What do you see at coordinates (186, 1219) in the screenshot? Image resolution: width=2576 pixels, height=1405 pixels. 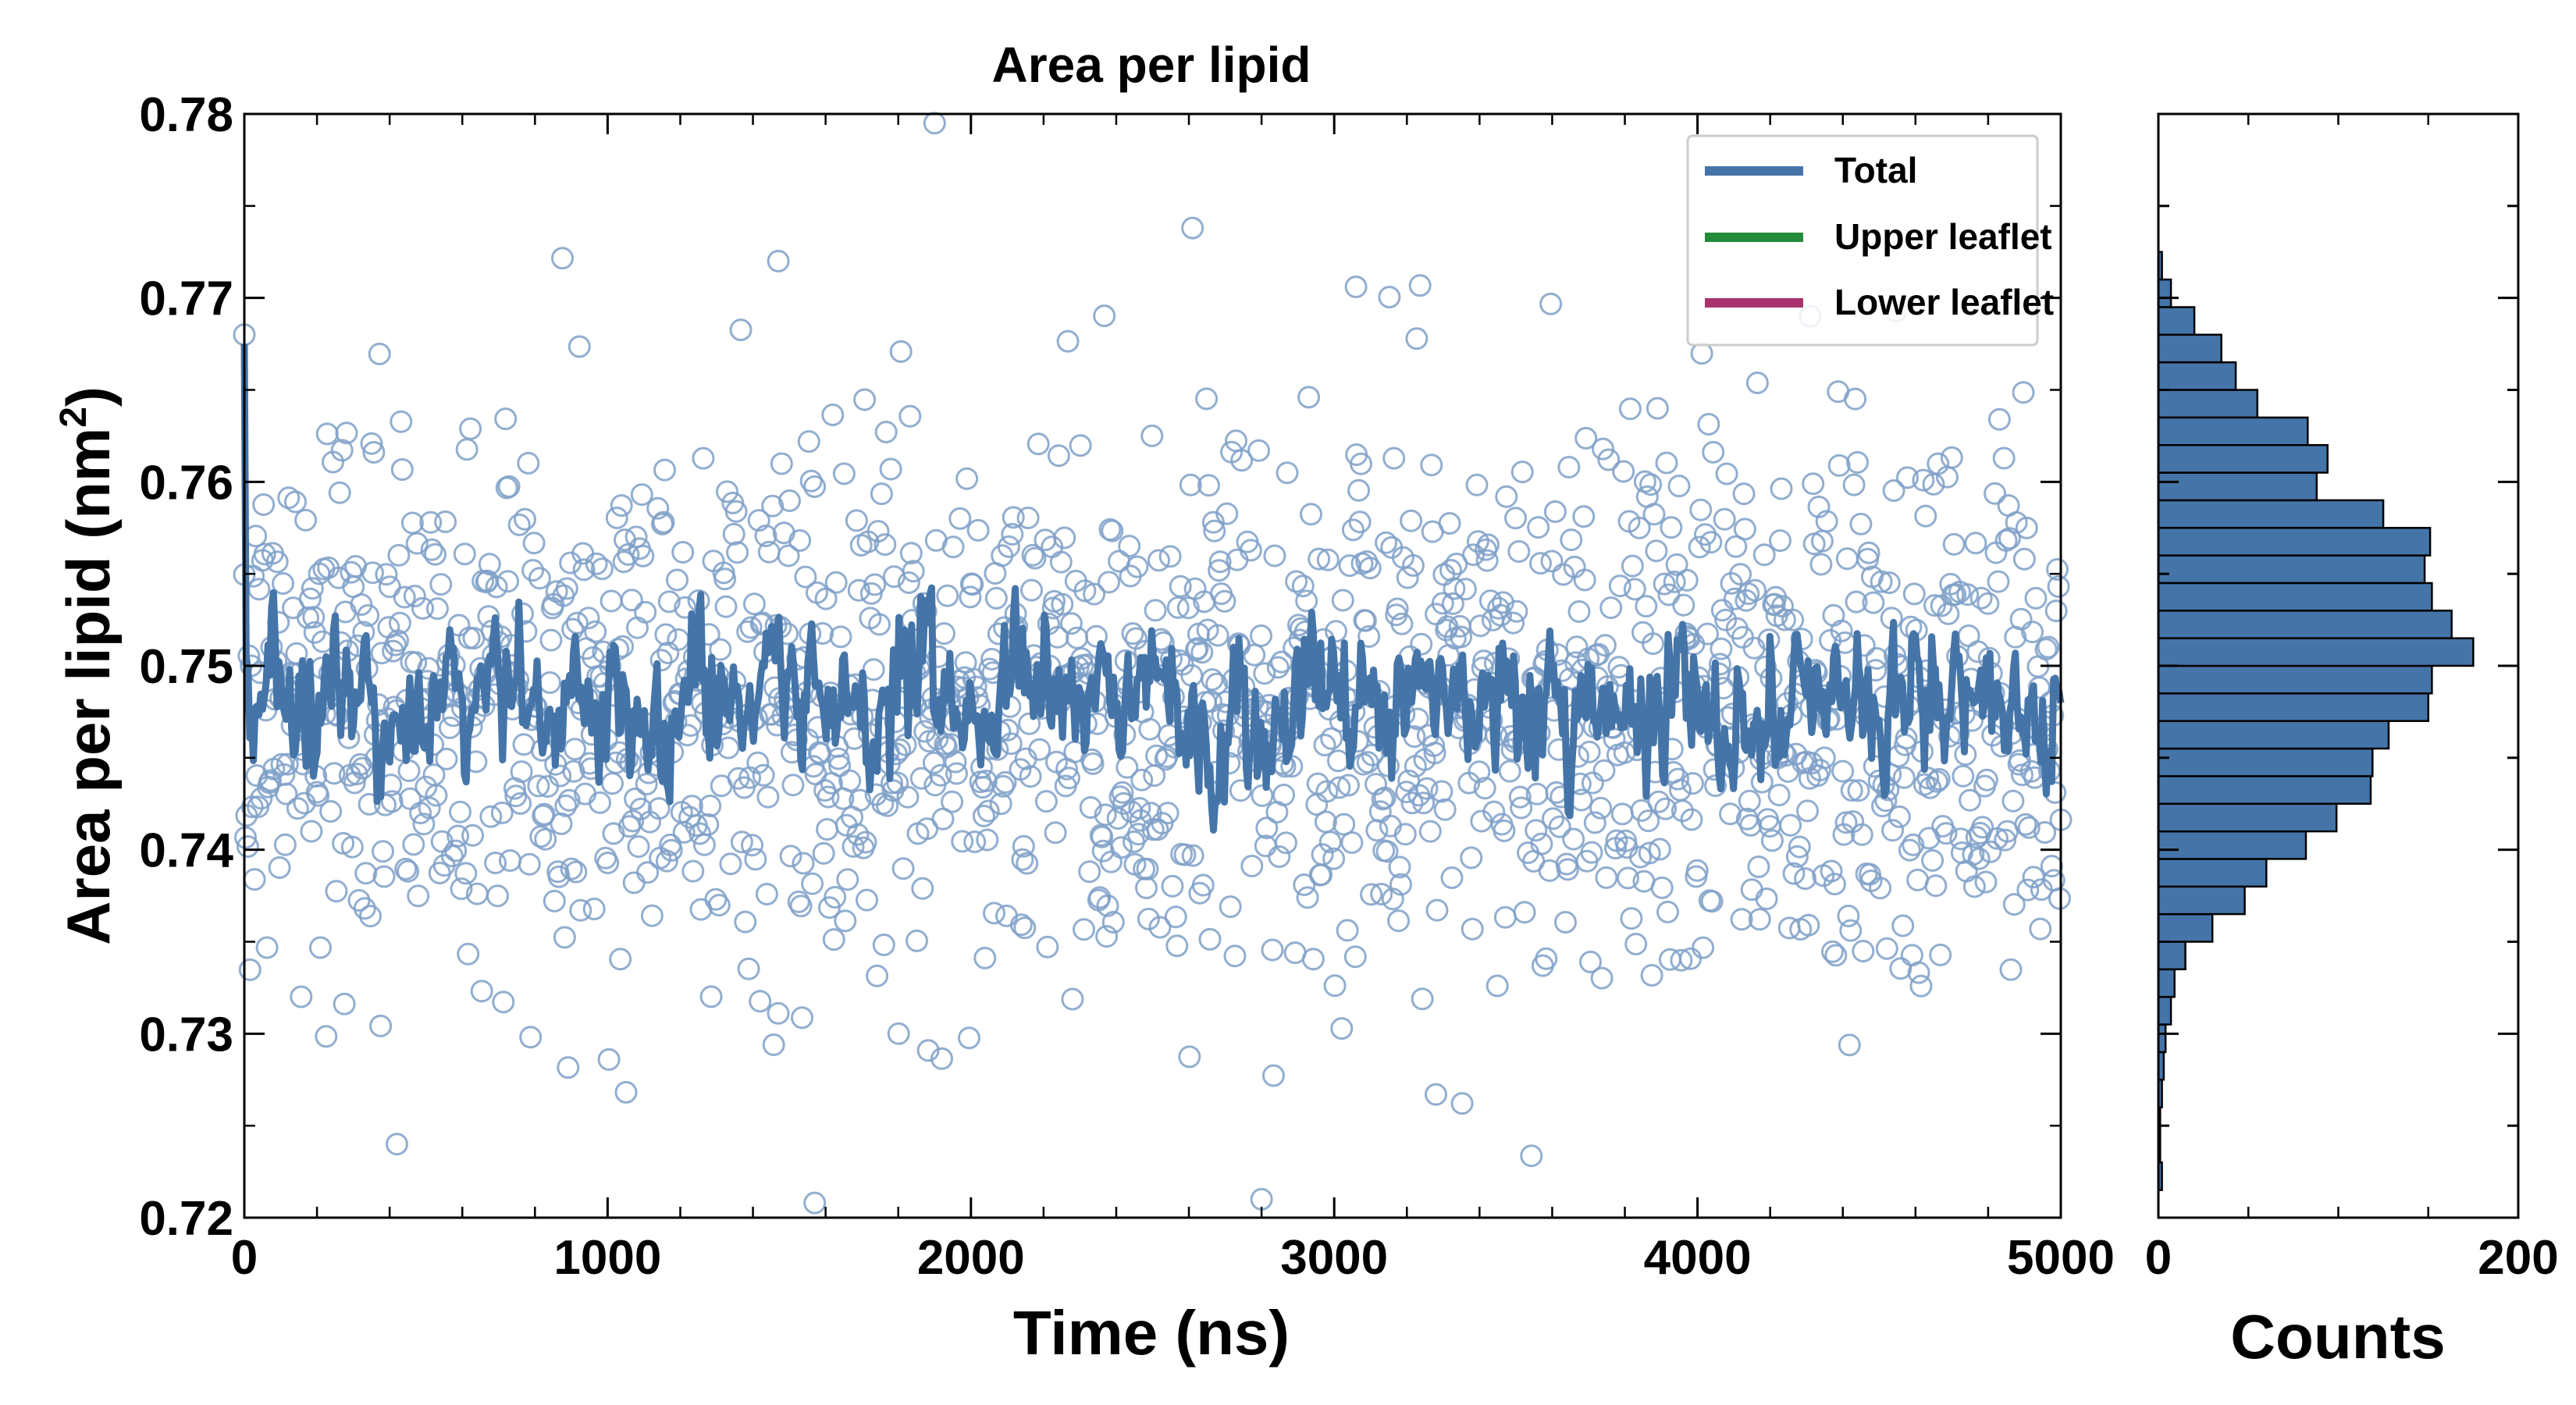 I see `y-tick-label: 0.72` at bounding box center [186, 1219].